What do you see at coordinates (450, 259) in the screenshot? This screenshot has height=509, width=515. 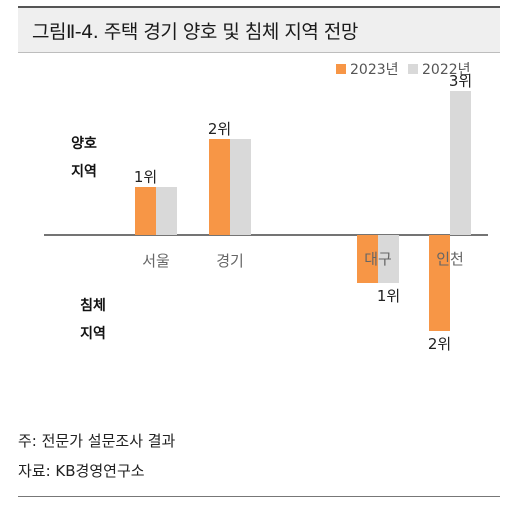 I see `category-label: 인천` at bounding box center [450, 259].